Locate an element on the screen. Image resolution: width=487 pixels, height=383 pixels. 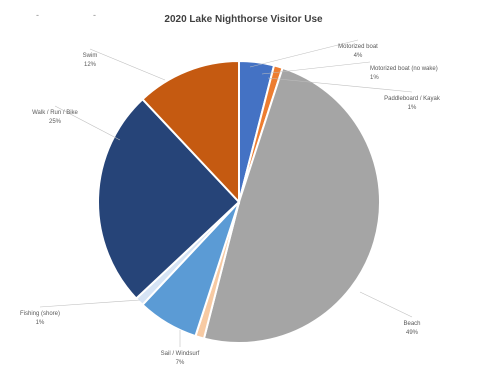
slice-label-beach: Beach is located at coordinates (411, 324).